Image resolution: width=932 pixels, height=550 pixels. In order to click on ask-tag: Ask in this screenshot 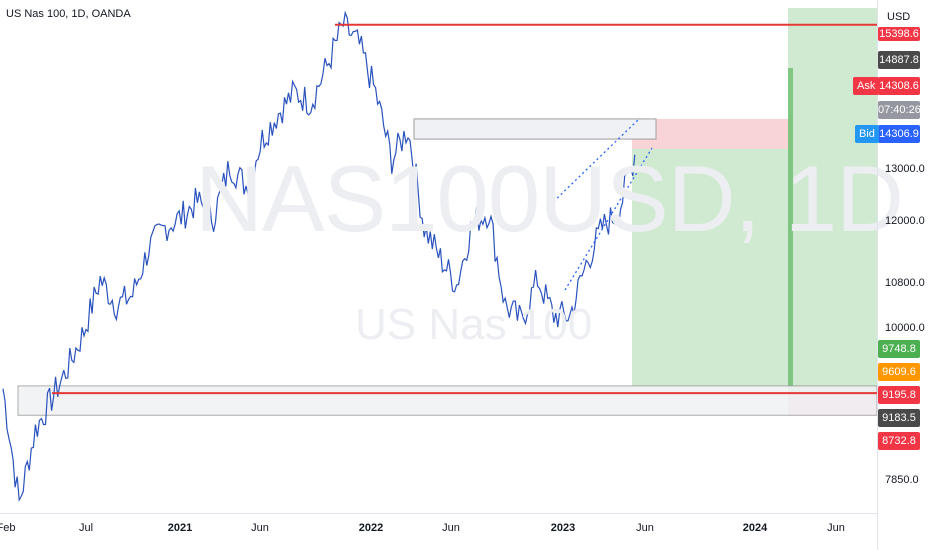, I will do `click(866, 86)`.